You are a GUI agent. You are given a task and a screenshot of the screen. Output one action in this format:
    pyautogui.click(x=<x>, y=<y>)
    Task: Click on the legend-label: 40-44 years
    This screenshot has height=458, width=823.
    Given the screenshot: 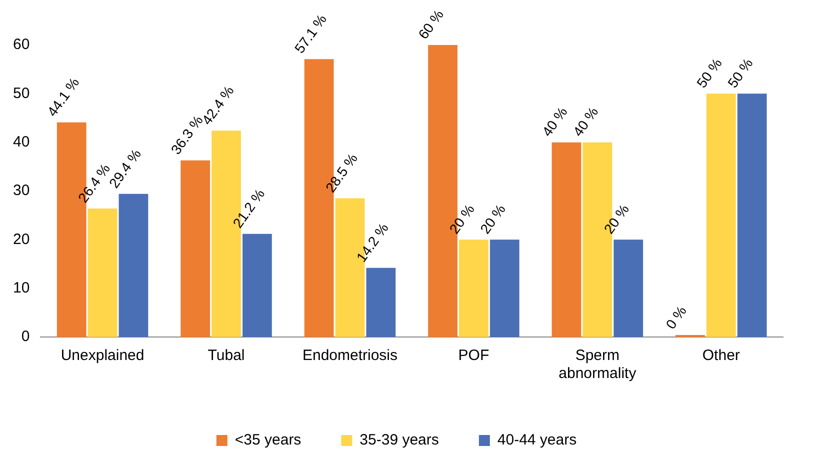 What is the action you would take?
    pyautogui.click(x=537, y=440)
    